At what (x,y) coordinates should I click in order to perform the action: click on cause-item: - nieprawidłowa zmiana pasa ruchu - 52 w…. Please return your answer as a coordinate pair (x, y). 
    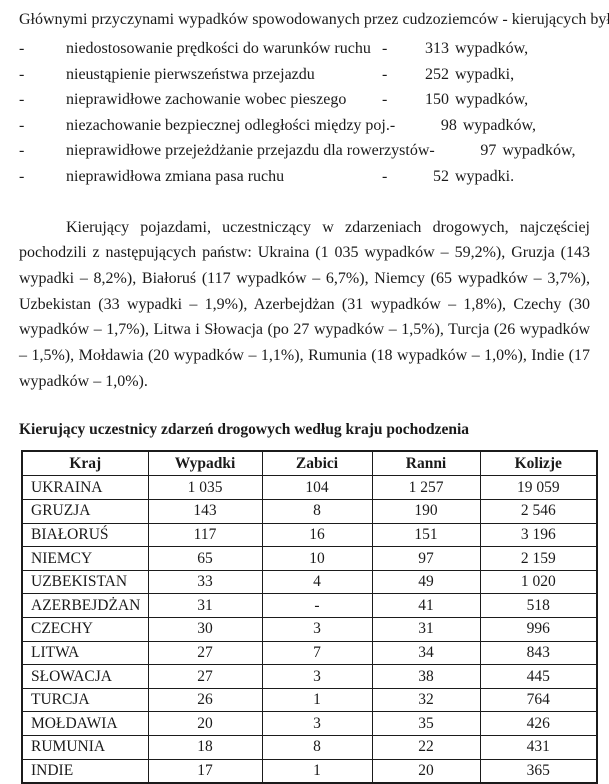
    Looking at the image, I should click on (304, 177).